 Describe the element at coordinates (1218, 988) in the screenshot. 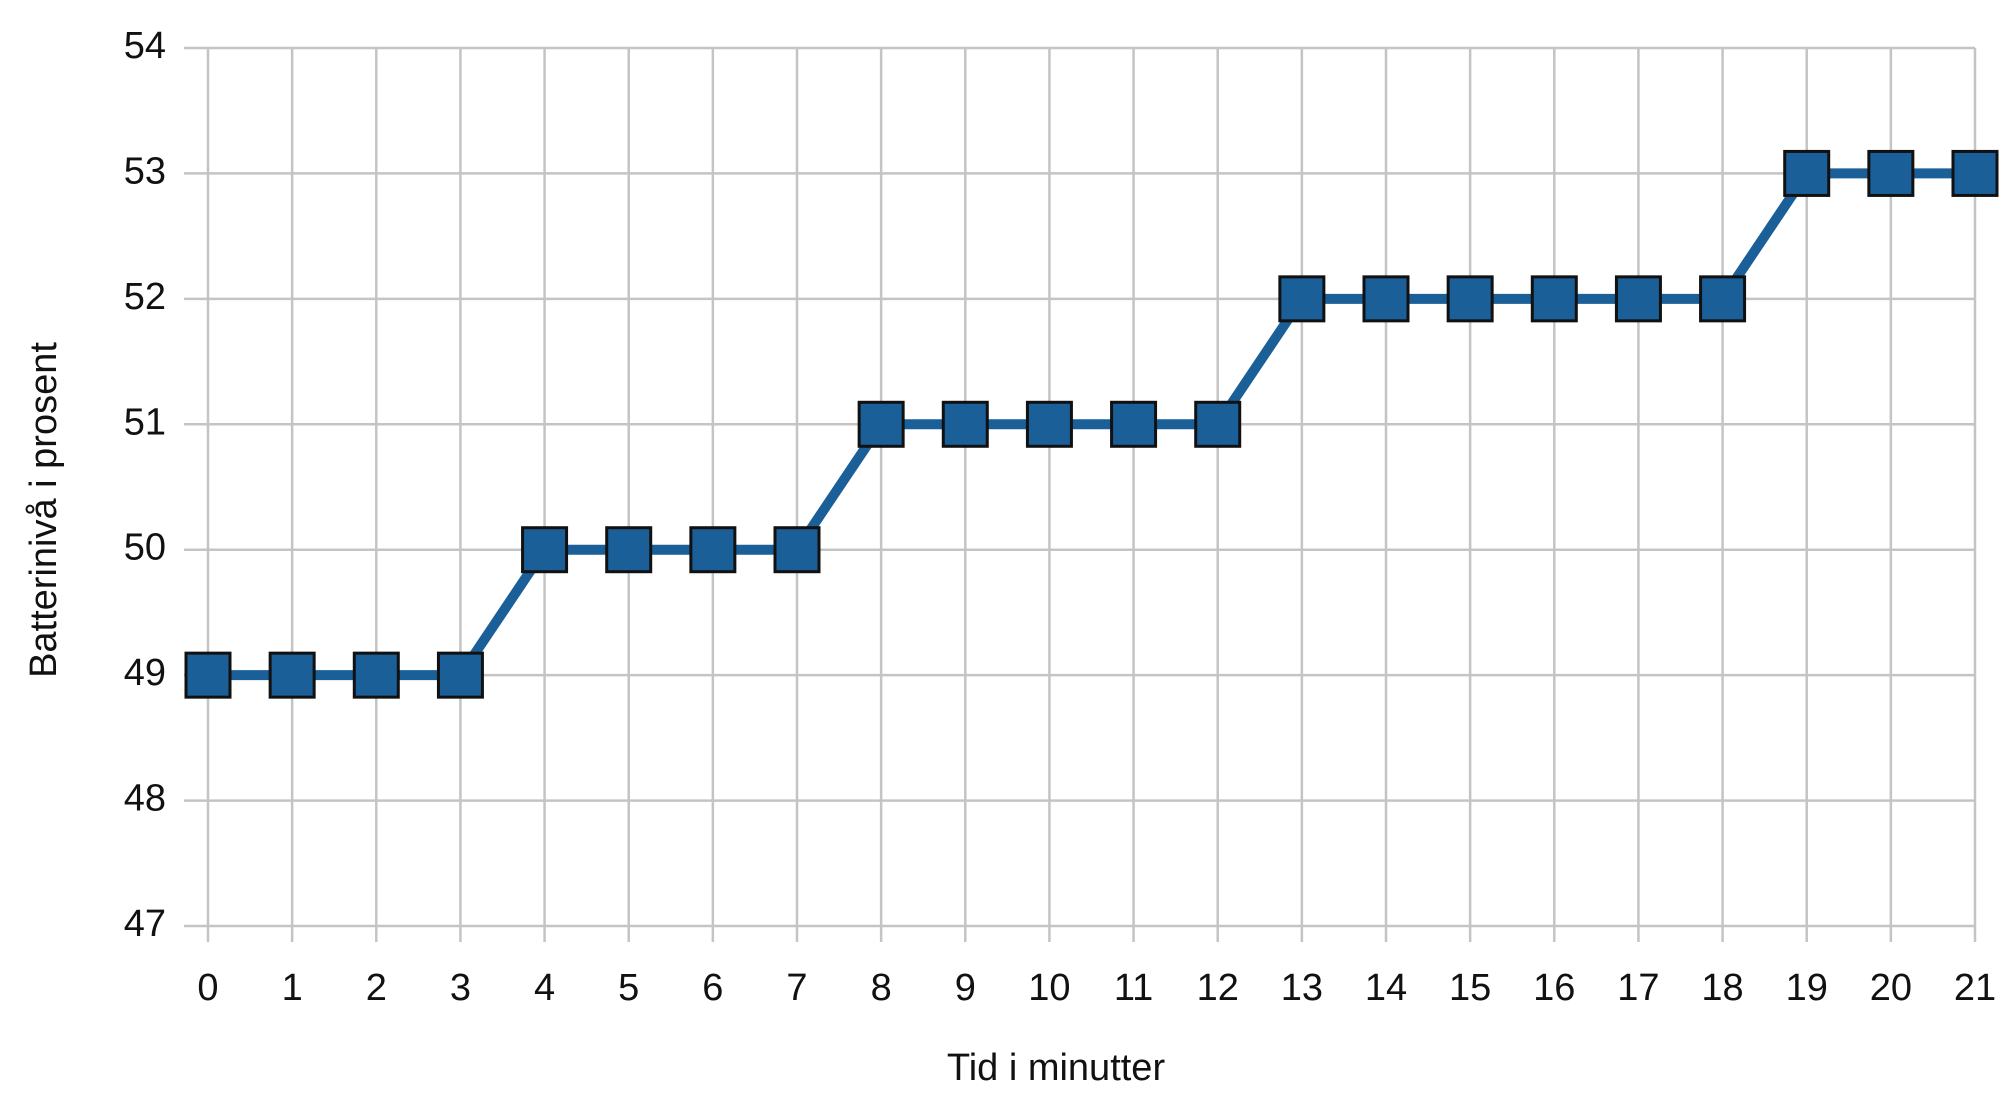

I see `x-tick-label: 12` at that location.